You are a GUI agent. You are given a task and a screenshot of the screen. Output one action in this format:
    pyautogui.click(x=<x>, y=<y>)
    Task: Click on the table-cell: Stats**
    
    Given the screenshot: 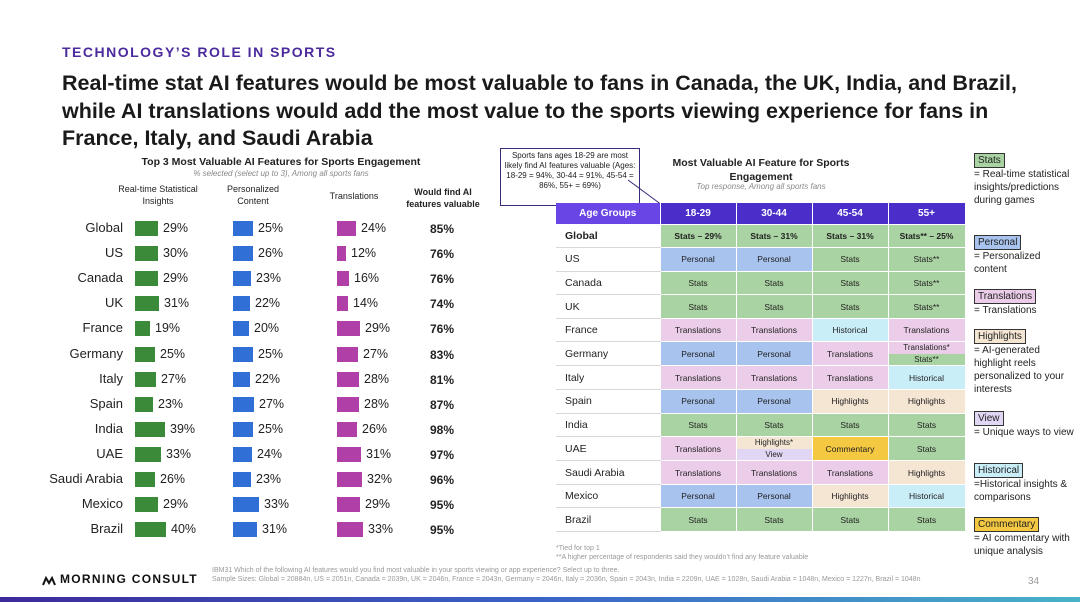 What is the action you would take?
    pyautogui.click(x=927, y=306)
    